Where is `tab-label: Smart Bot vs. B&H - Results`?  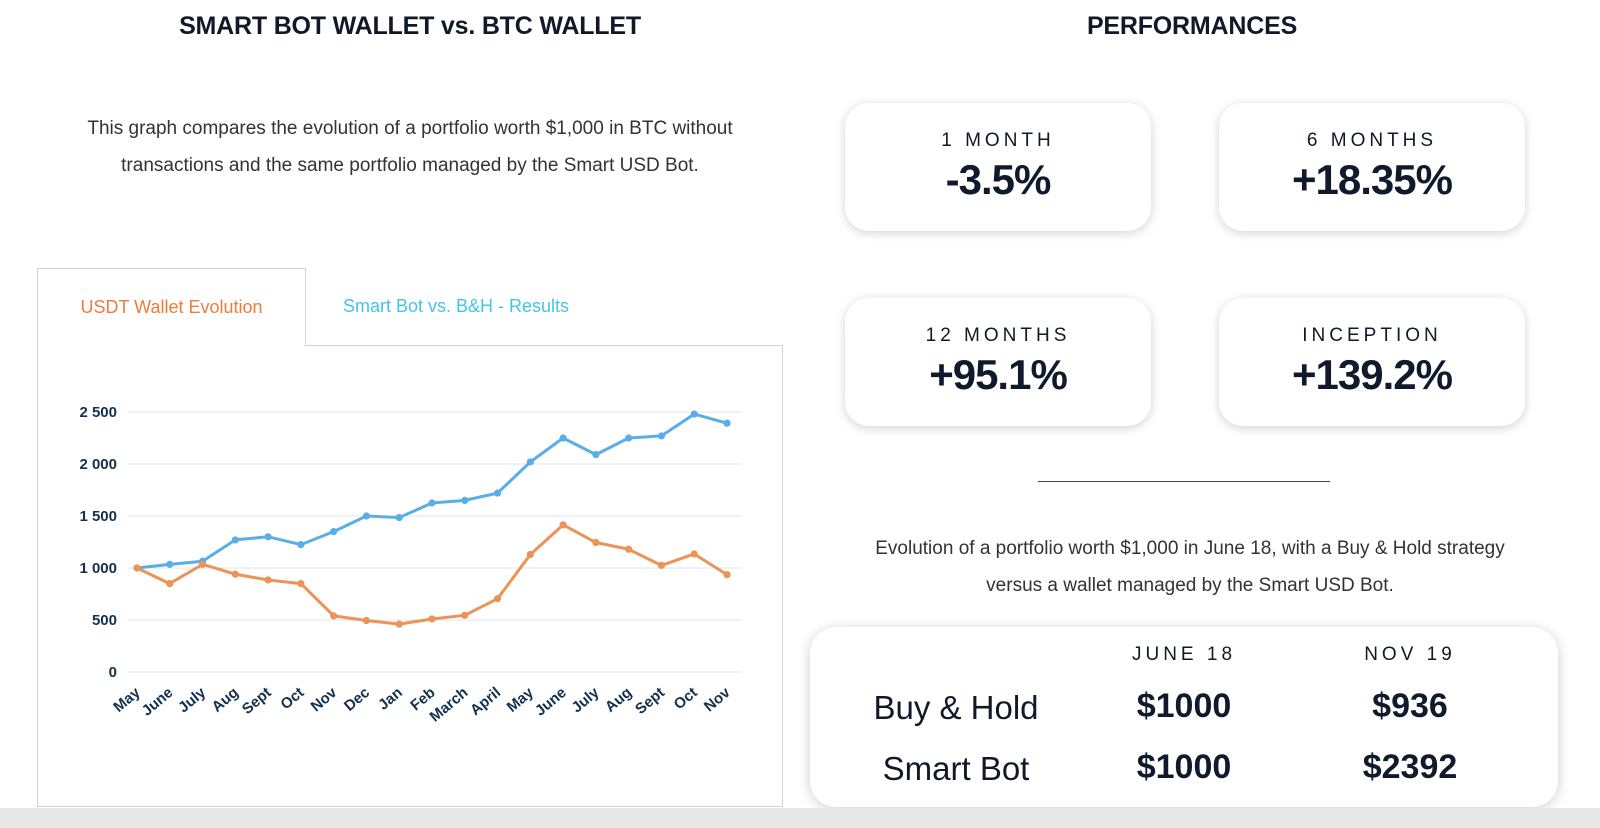
tab-label: Smart Bot vs. B&H - Results is located at coordinates (456, 306).